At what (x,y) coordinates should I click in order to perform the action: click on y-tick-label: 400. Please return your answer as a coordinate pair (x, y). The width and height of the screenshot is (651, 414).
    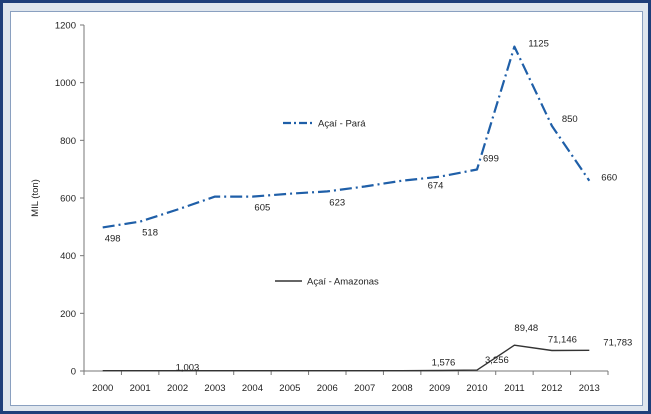
    Looking at the image, I should click on (68, 256).